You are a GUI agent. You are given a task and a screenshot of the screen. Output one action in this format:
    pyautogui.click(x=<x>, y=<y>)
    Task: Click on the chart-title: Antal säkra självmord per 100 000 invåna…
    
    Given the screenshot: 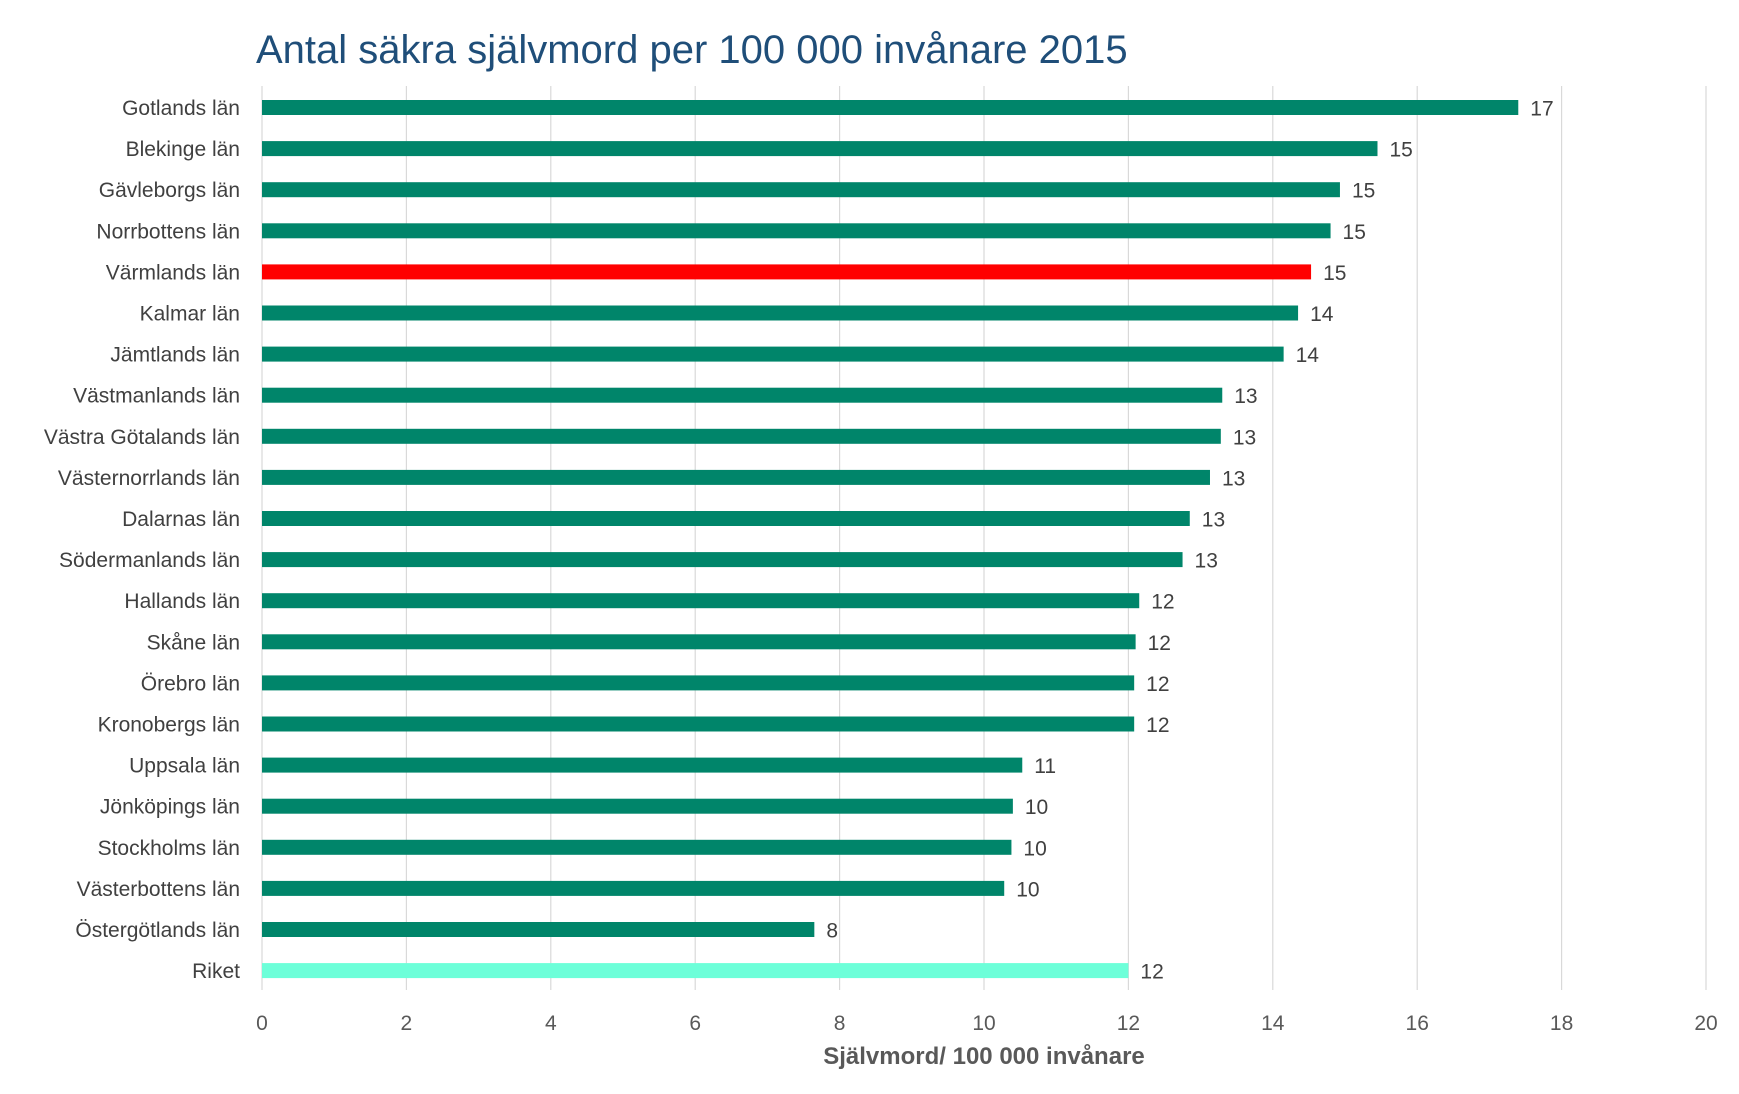 What is the action you would take?
    pyautogui.click(x=692, y=50)
    